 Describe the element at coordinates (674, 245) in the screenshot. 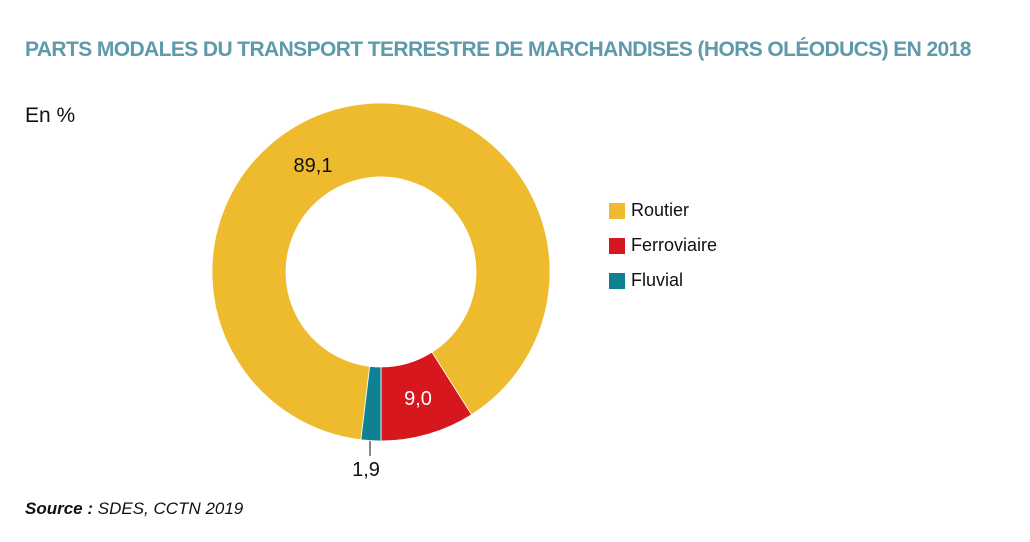

I see `legend-label-ferroviaire: Ferroviaire` at that location.